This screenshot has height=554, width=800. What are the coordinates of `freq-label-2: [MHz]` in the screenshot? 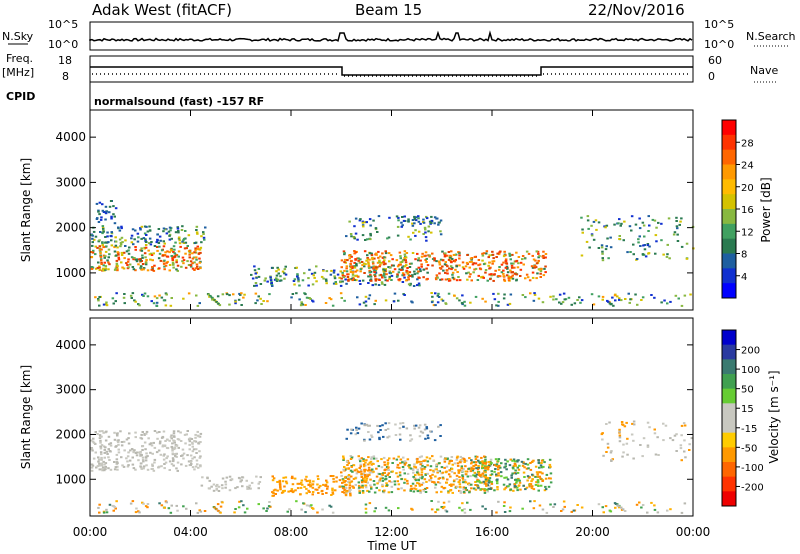 It's located at (18, 72).